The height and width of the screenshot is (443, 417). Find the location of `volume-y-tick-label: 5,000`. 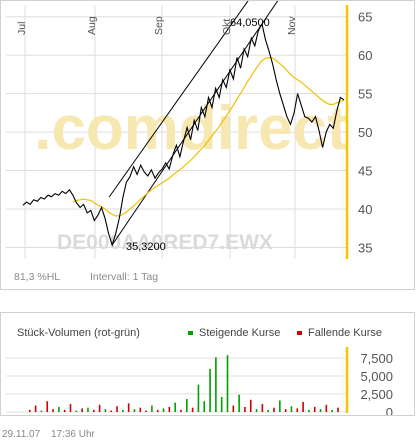

volume-y-tick-label: 5,000 is located at coordinates (376, 376).